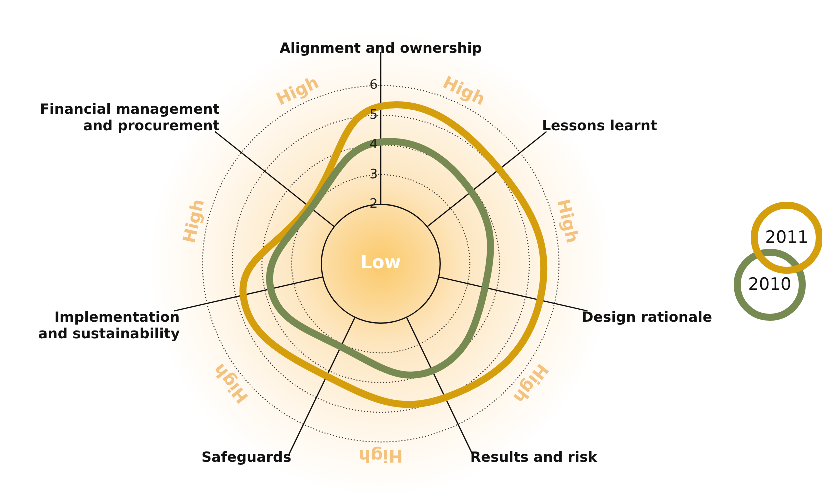 The width and height of the screenshot is (822, 499). What do you see at coordinates (381, 263) in the screenshot?
I see `text: Low` at bounding box center [381, 263].